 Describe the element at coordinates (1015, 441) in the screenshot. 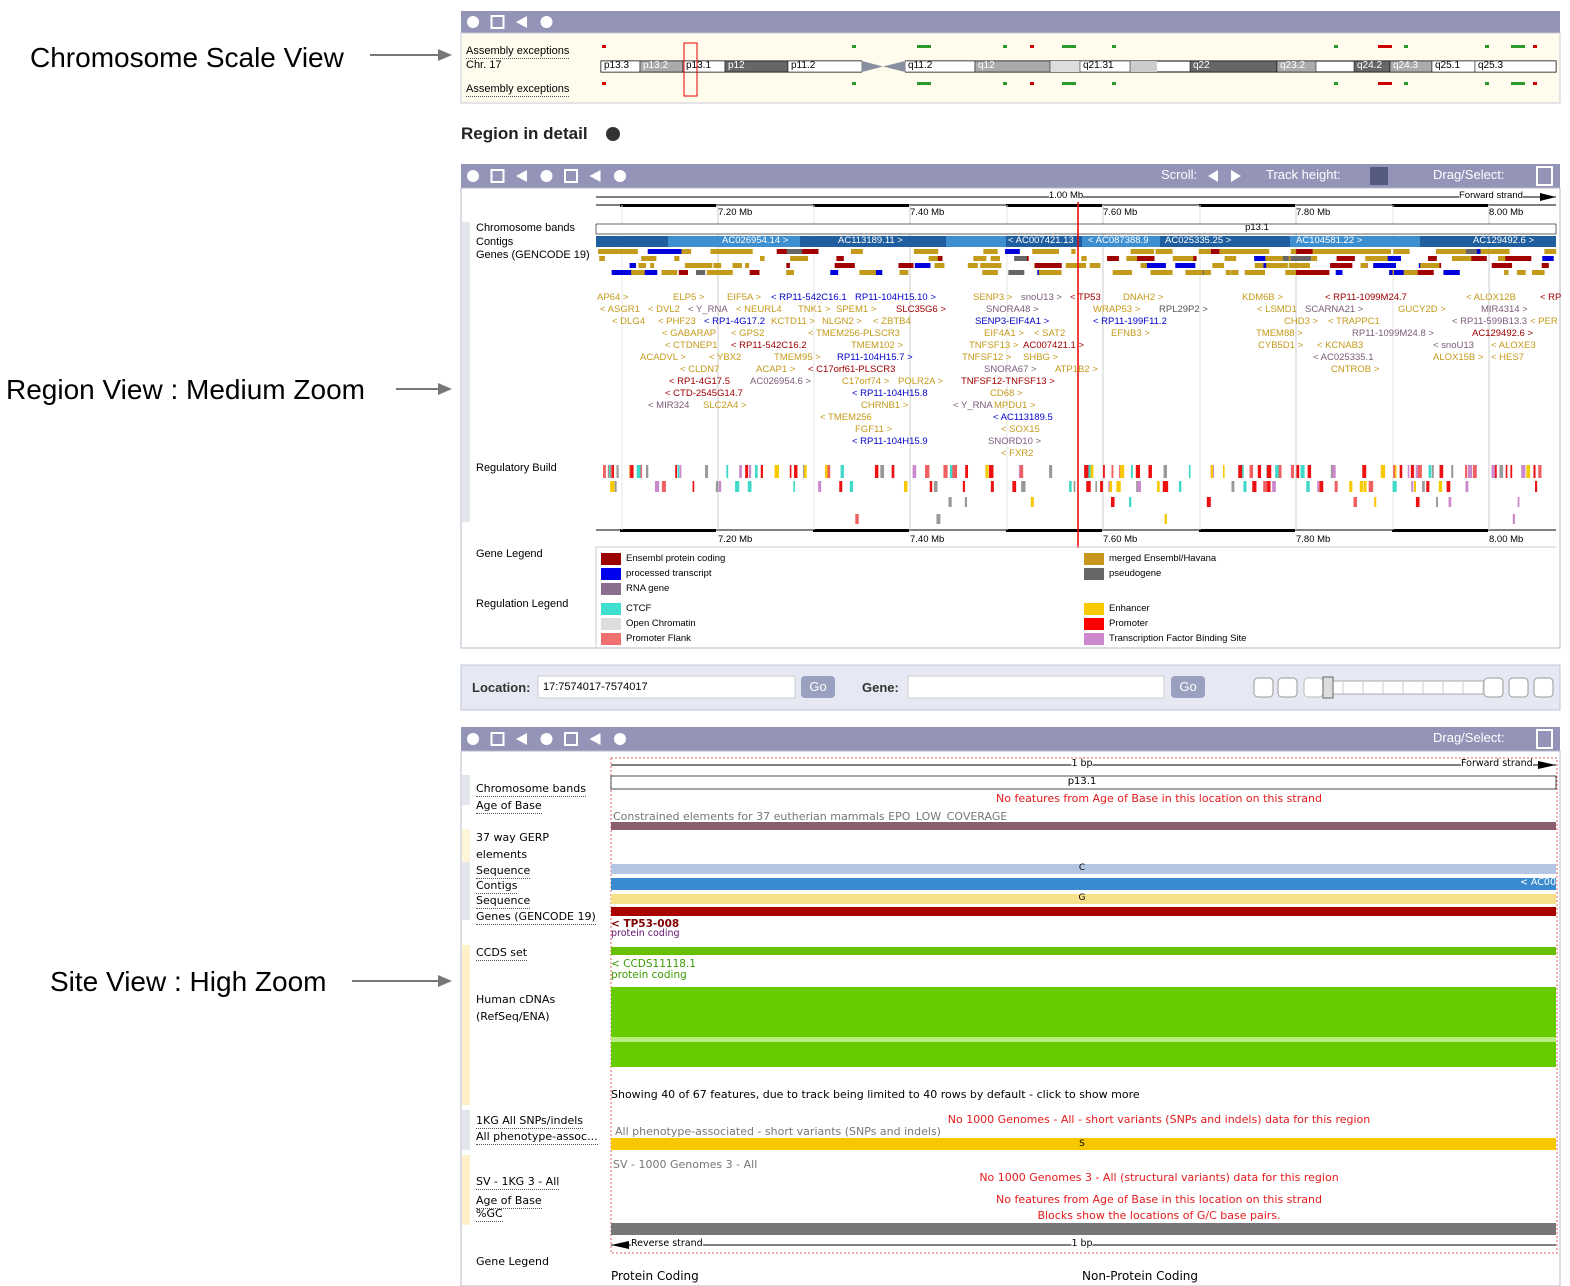

I see `gene-label: SNORD10 >` at that location.